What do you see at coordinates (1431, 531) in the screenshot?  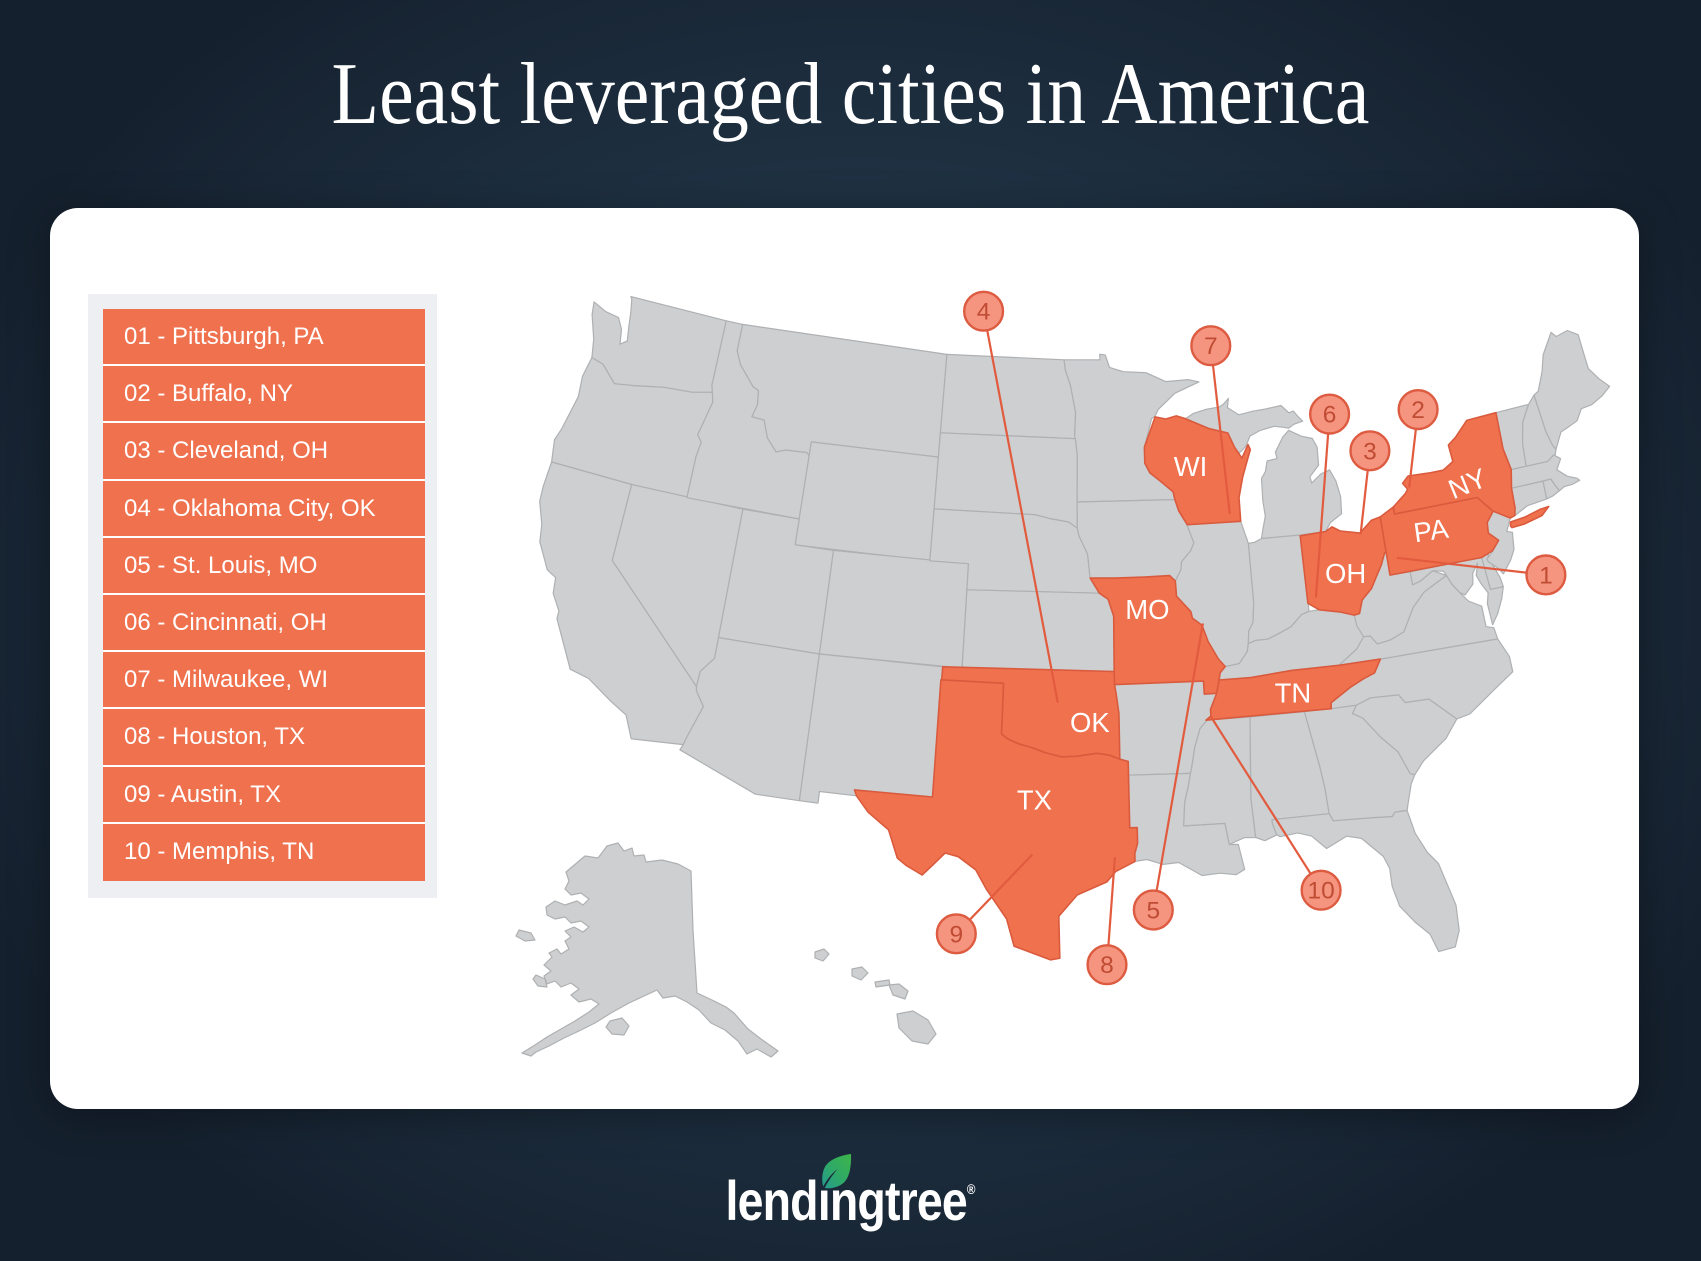 I see `svg-text: PA` at bounding box center [1431, 531].